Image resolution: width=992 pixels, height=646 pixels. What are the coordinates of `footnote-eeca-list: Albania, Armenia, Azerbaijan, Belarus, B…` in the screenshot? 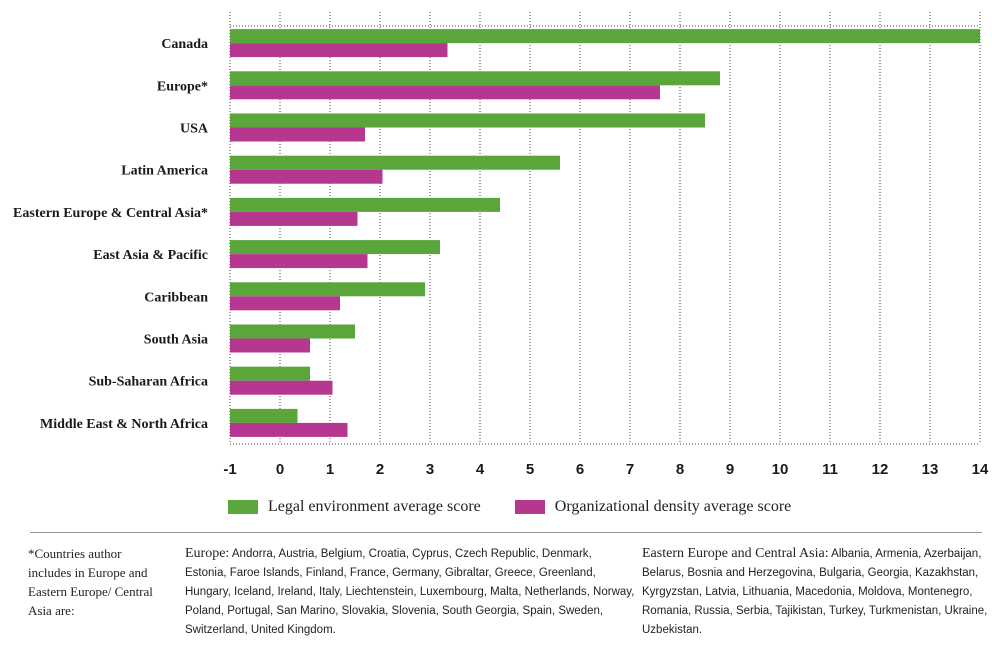 It's located at (815, 592).